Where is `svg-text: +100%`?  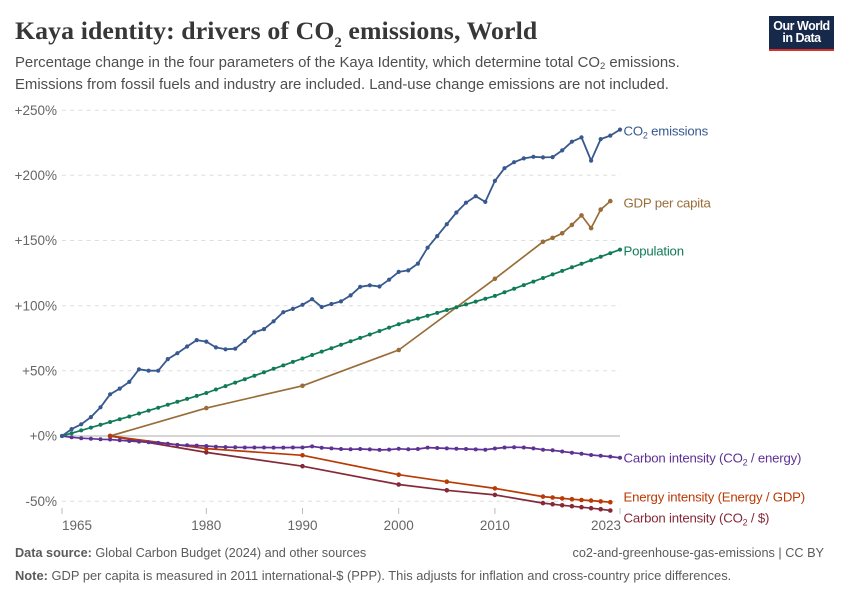
svg-text: +100% is located at coordinates (36, 305).